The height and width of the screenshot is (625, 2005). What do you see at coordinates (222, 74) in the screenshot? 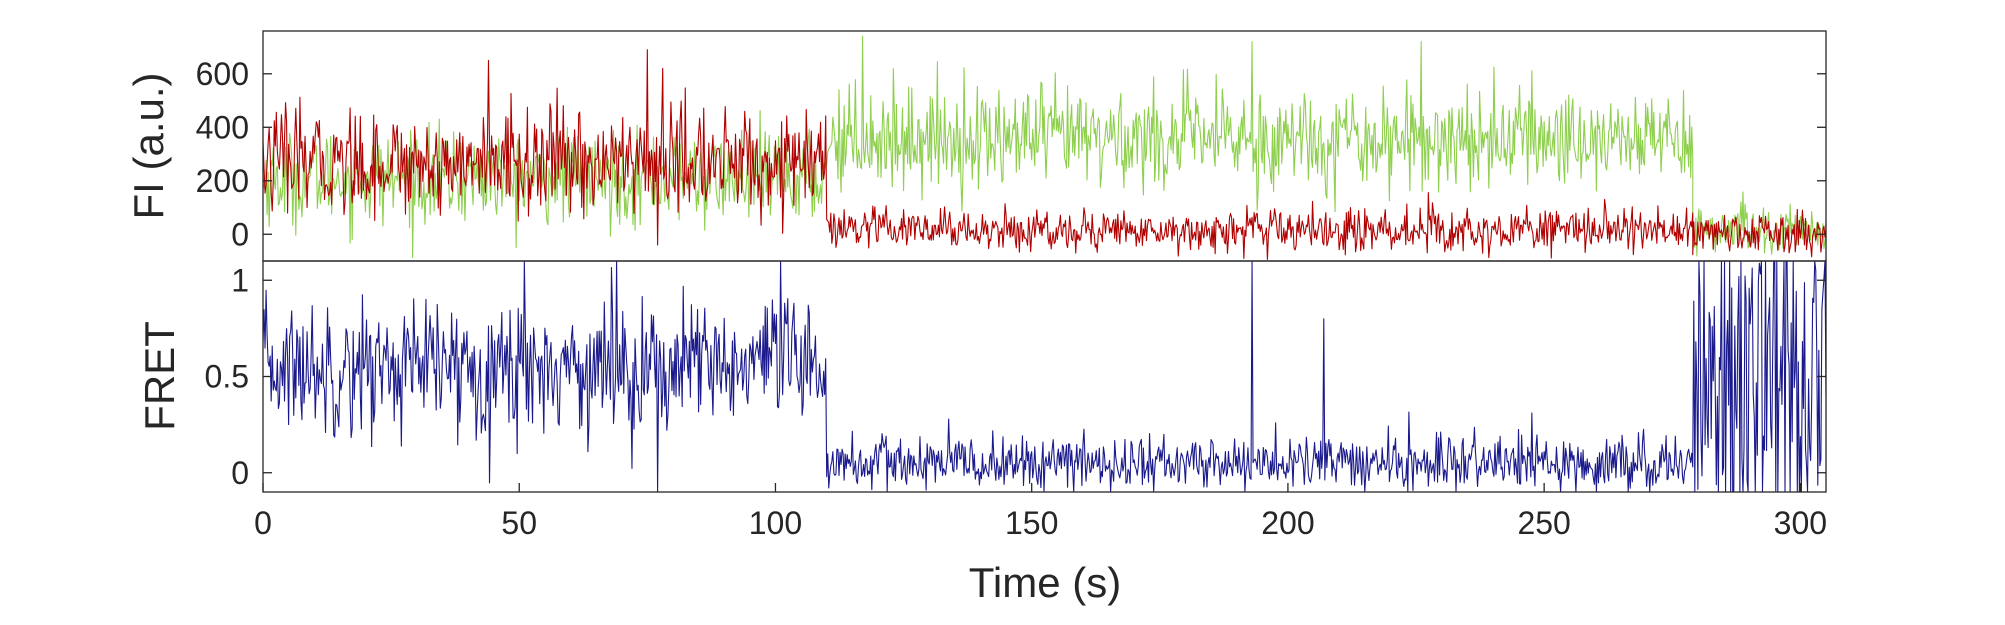
I see `y-tick-label: 600` at bounding box center [222, 74].